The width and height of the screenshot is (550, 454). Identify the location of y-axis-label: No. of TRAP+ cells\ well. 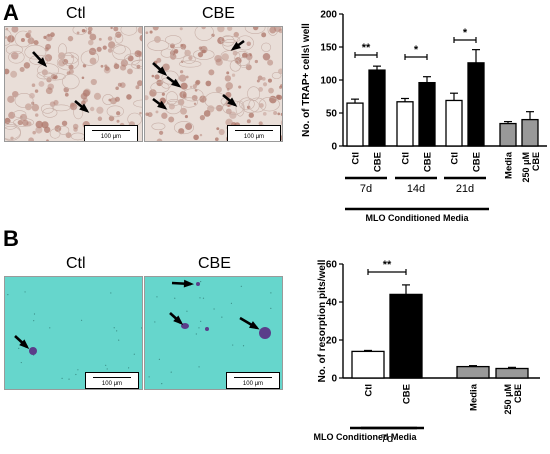
(306, 80).